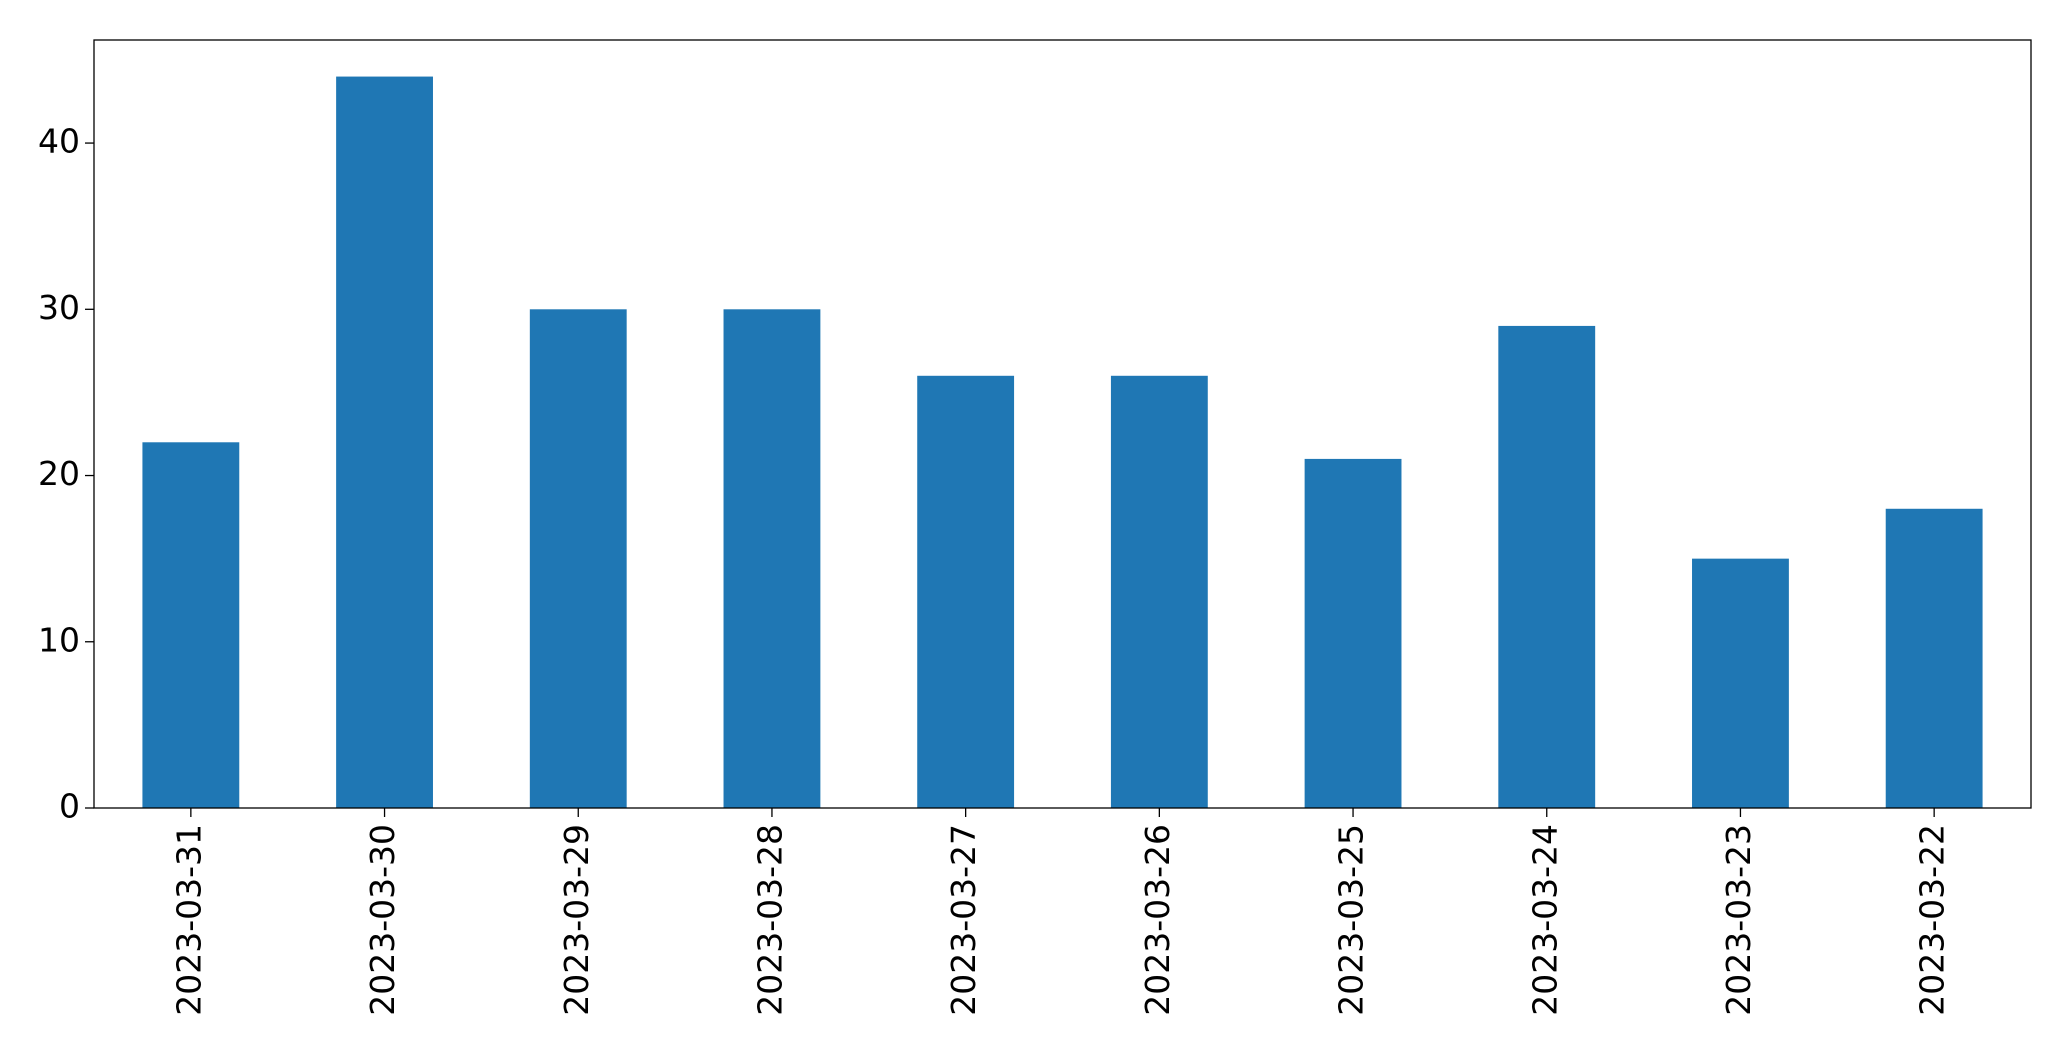  Describe the element at coordinates (69, 806) in the screenshot. I see `y-tick-label: 0` at that location.